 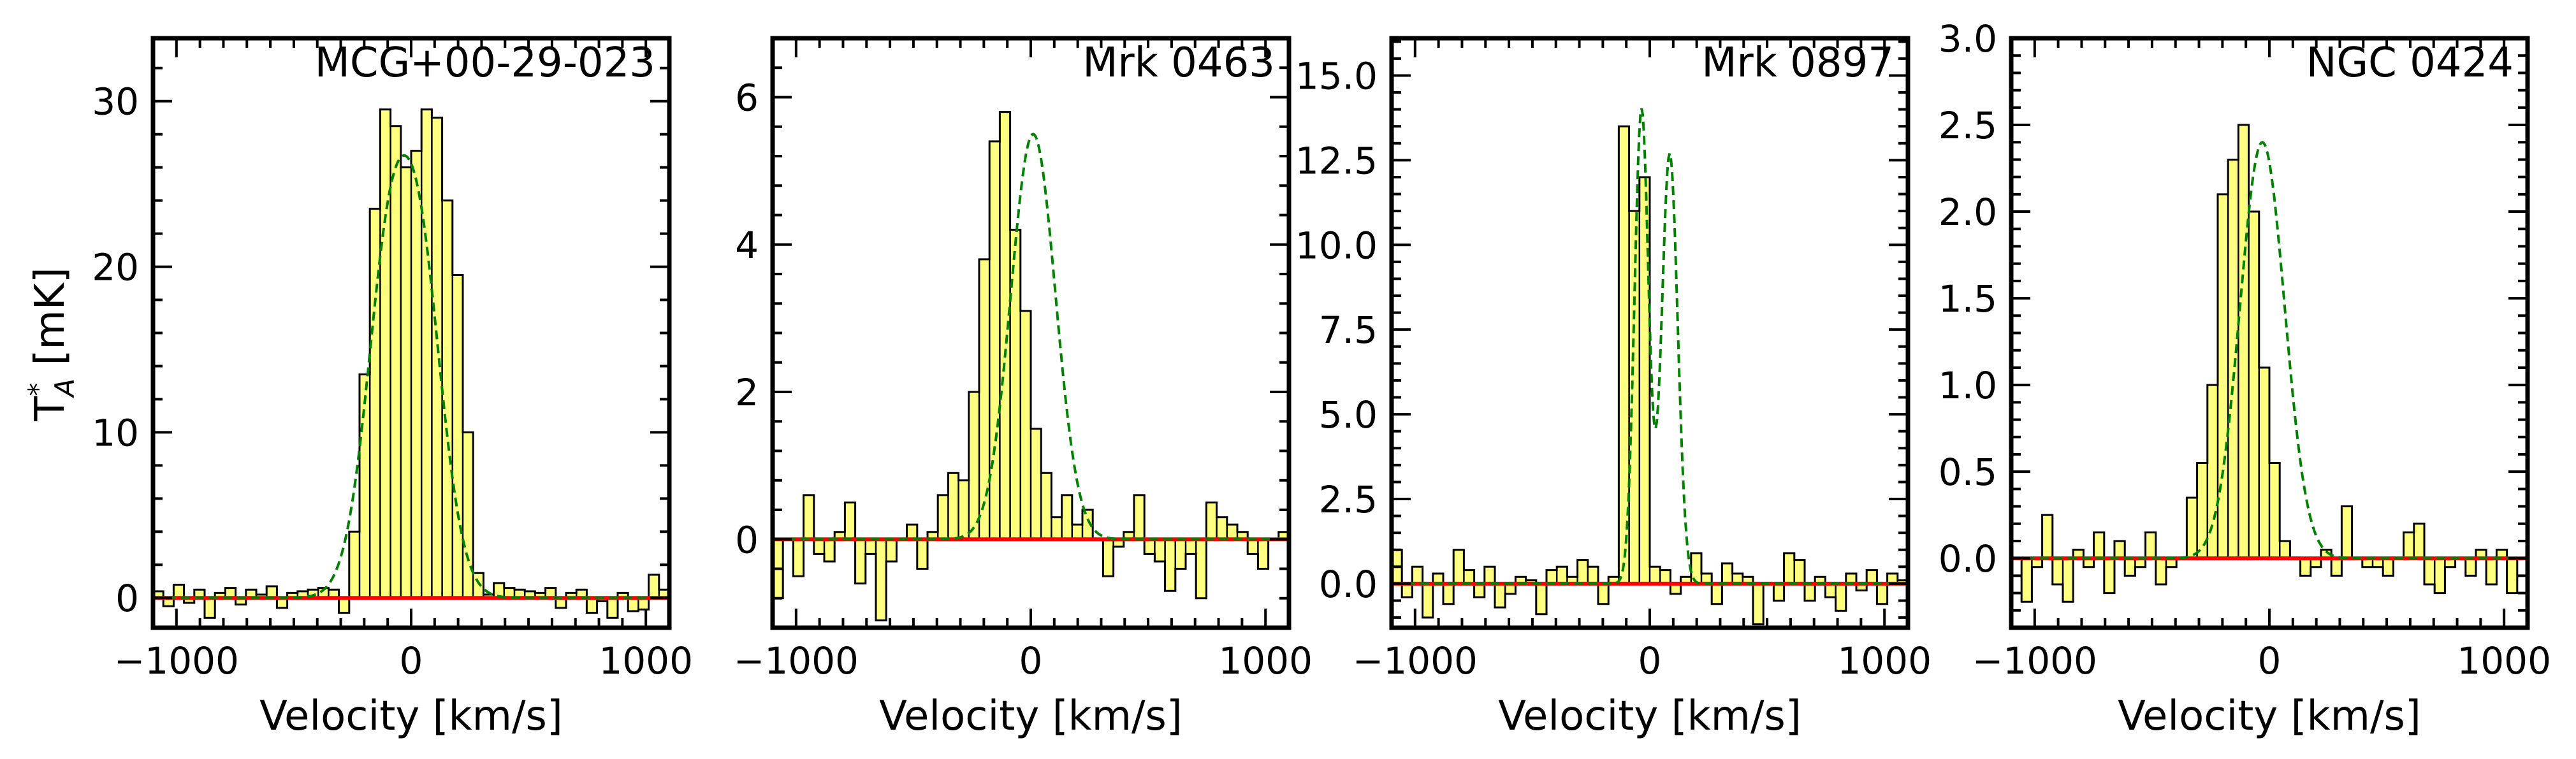 What do you see at coordinates (1968, 39) in the screenshot?
I see `y-tick-label: 3.0` at bounding box center [1968, 39].